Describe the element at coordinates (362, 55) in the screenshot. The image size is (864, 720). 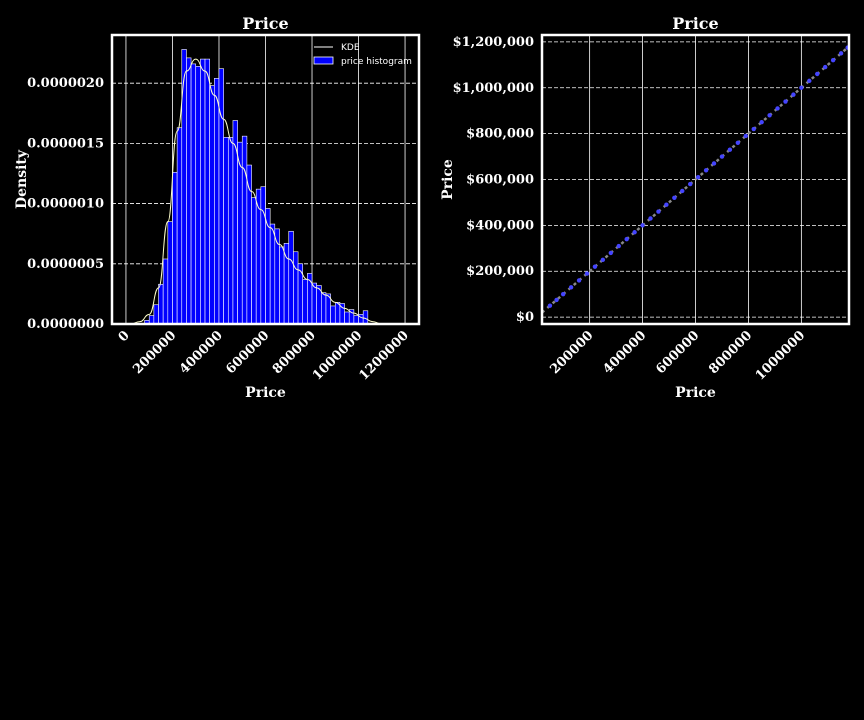
I see `legend: KDE price histogram` at that location.